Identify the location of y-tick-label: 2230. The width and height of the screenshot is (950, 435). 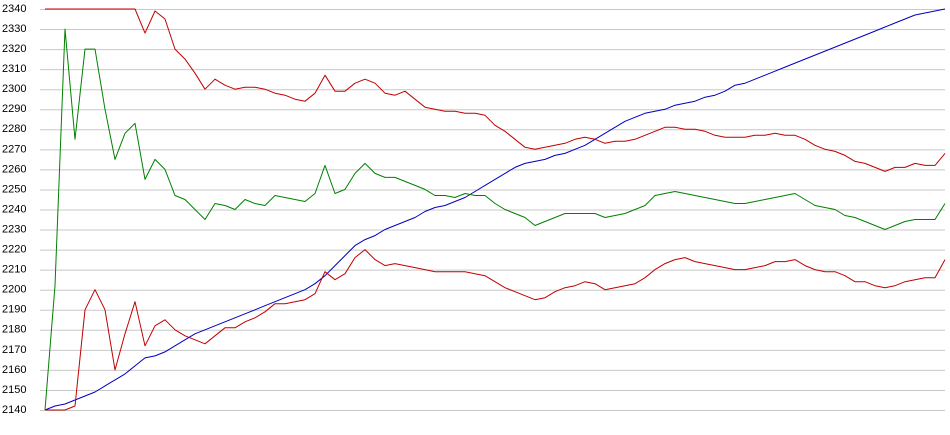
(14, 229).